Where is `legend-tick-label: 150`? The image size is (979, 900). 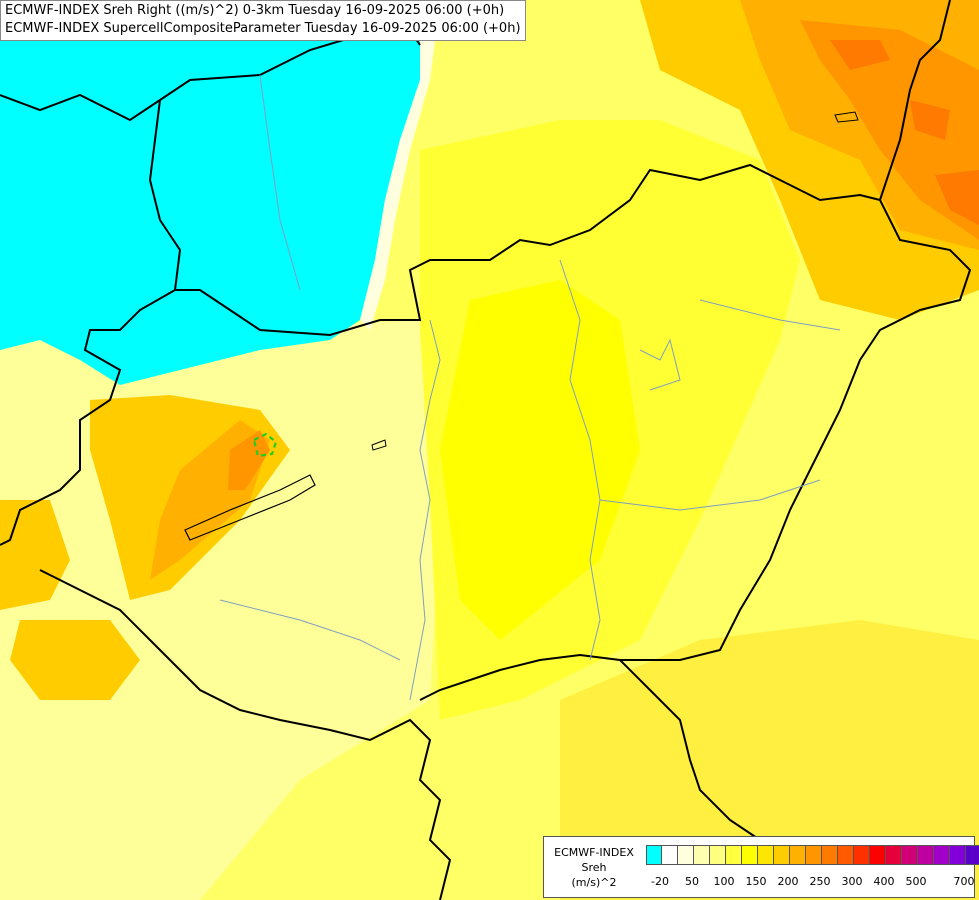 legend-tick-label: 150 is located at coordinates (756, 881).